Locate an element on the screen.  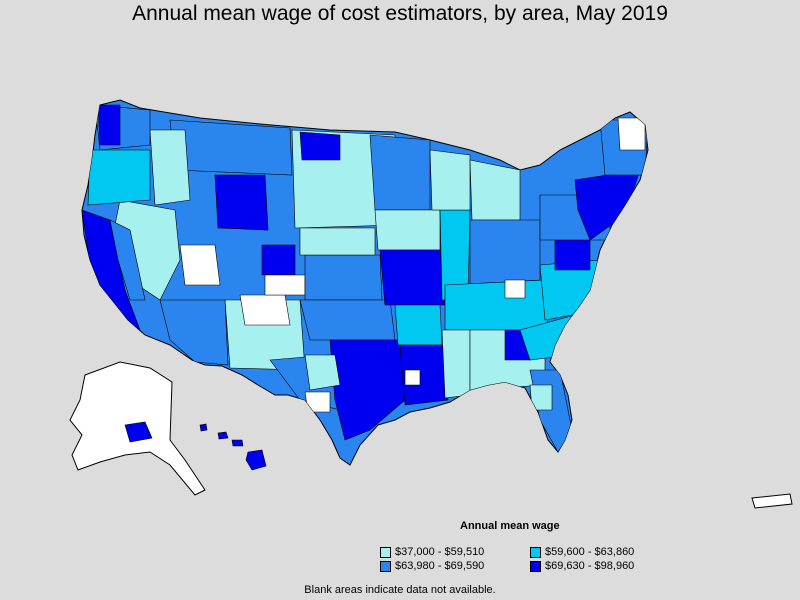
region-arkansas is located at coordinates (418, 325).